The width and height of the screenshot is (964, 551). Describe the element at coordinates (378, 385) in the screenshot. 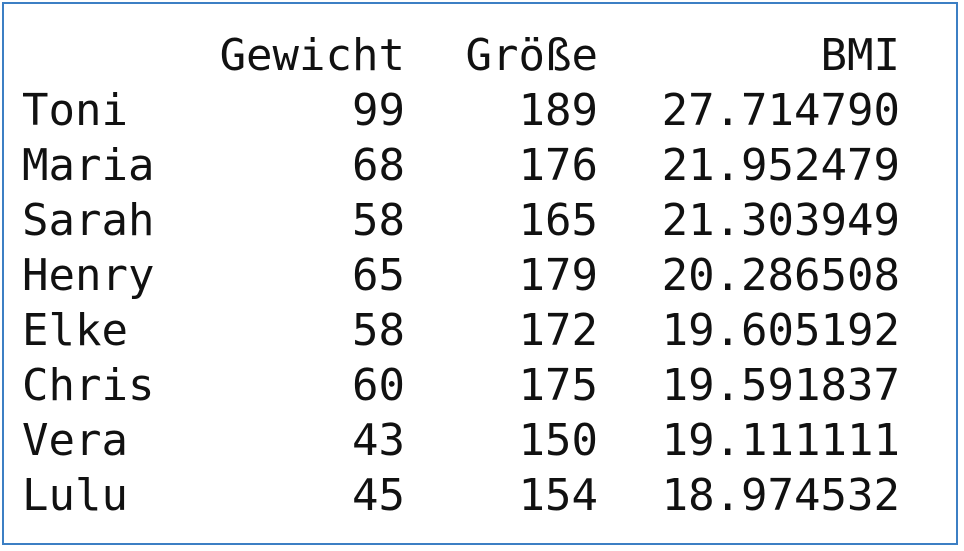

I see `cell-gewicht: 60` at that location.